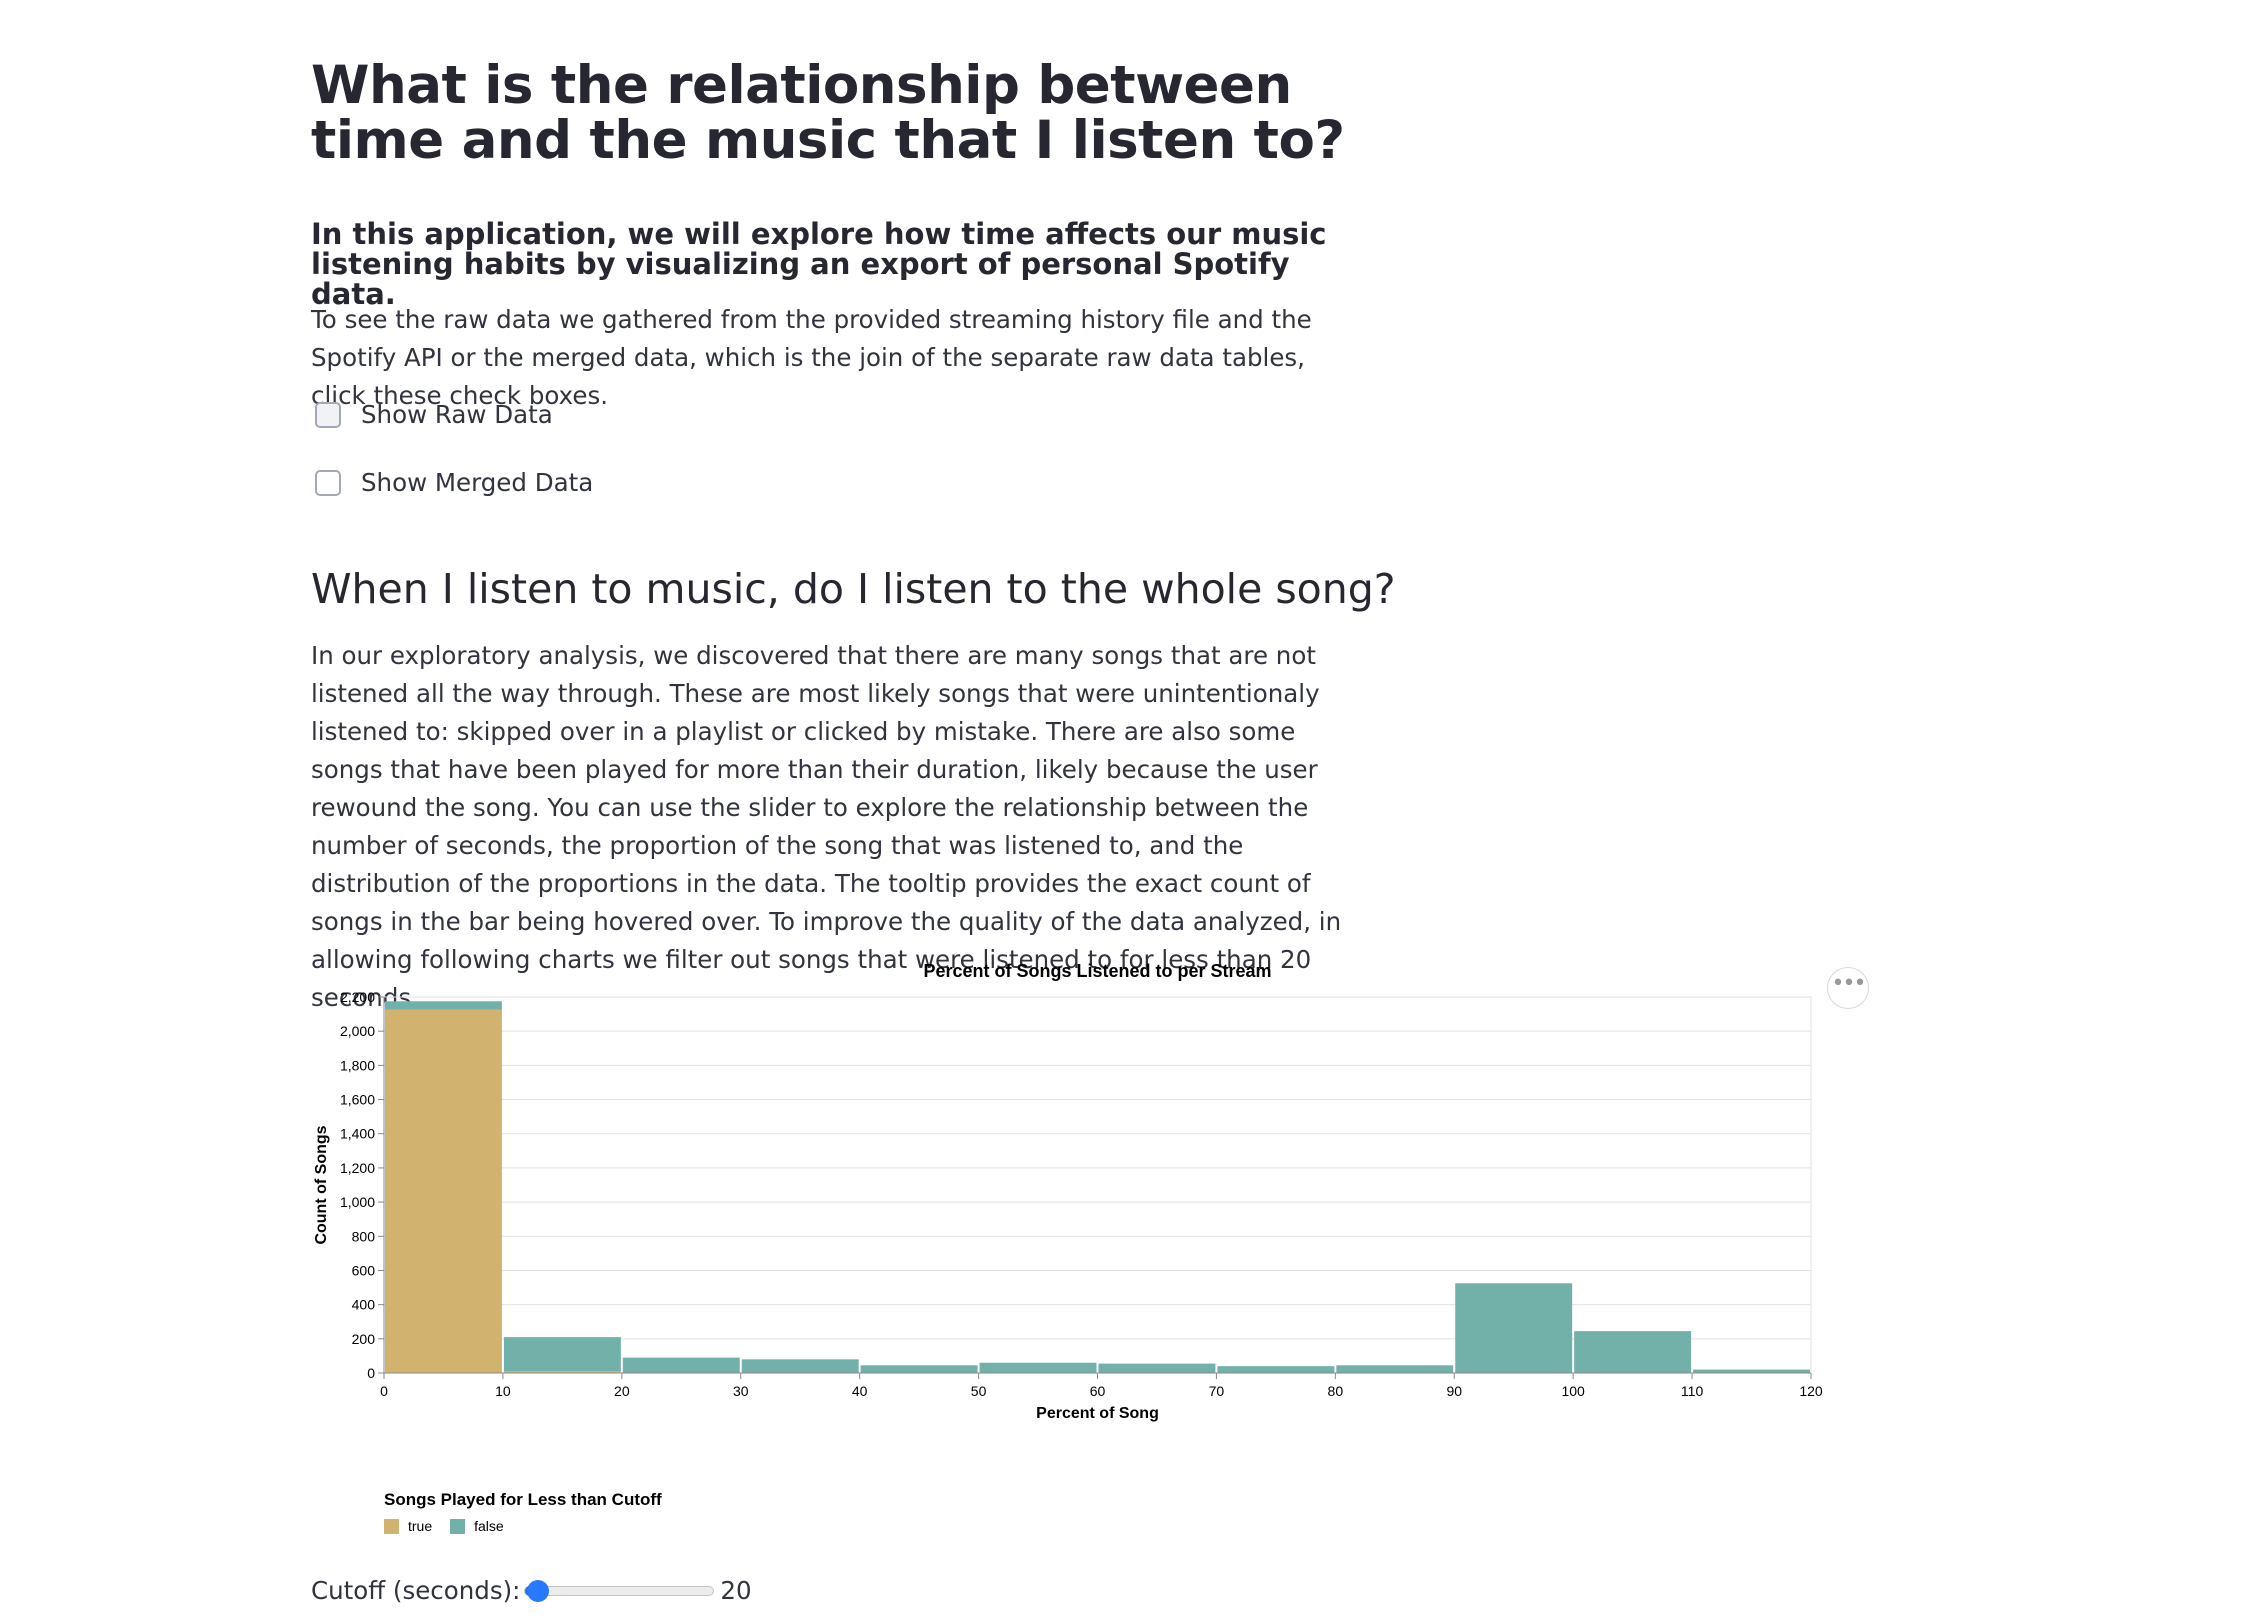 The image size is (2248, 1624). What do you see at coordinates (622, 1391) in the screenshot?
I see `x-tick-label: 20` at bounding box center [622, 1391].